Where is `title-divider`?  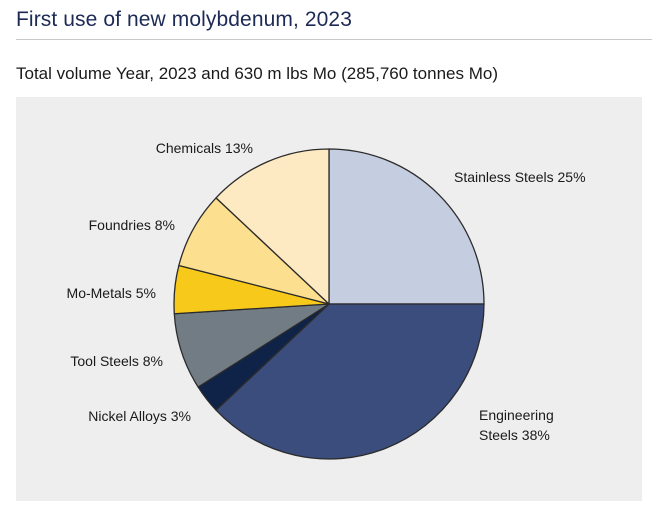 title-divider is located at coordinates (334, 39).